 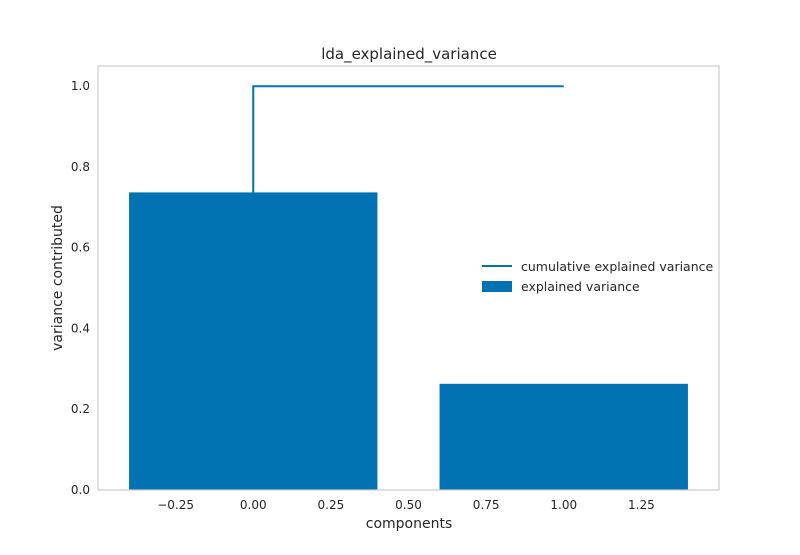 What do you see at coordinates (409, 54) in the screenshot?
I see `chart-title: lda_explained_variance` at bounding box center [409, 54].